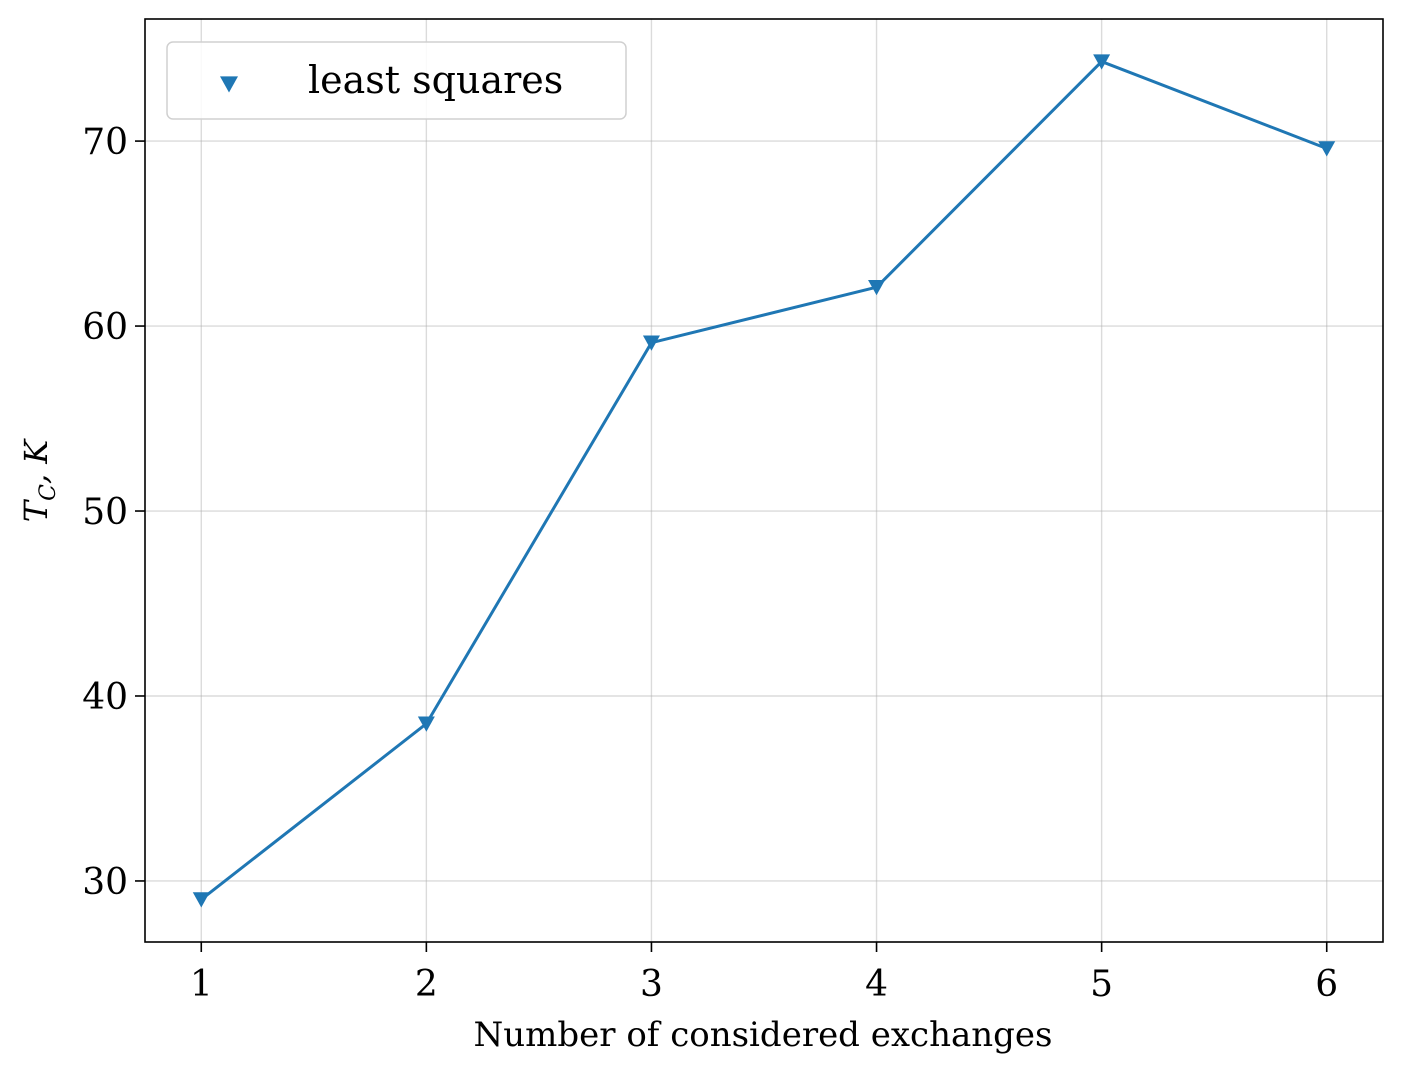  I want to click on x-tick-label: 2, so click(426, 984).